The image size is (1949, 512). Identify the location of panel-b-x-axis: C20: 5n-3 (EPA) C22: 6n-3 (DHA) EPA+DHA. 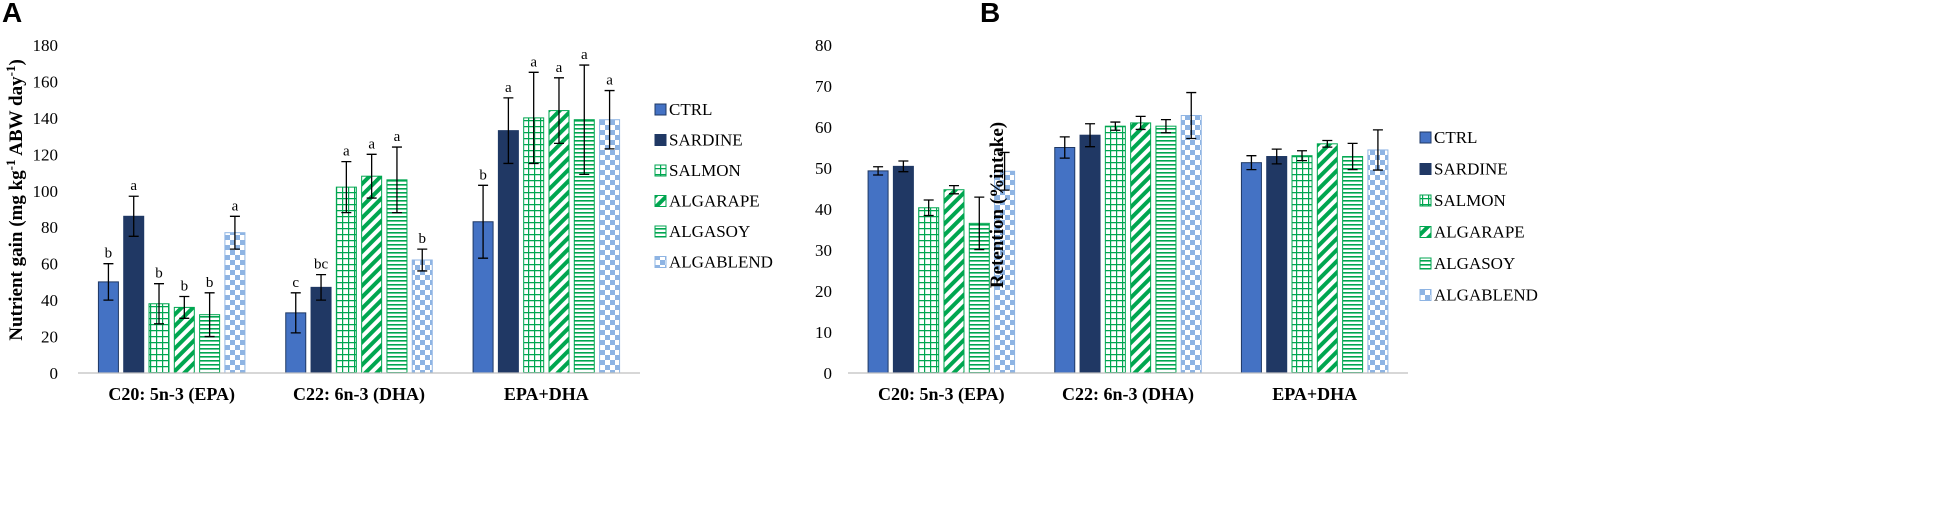
(1128, 388).